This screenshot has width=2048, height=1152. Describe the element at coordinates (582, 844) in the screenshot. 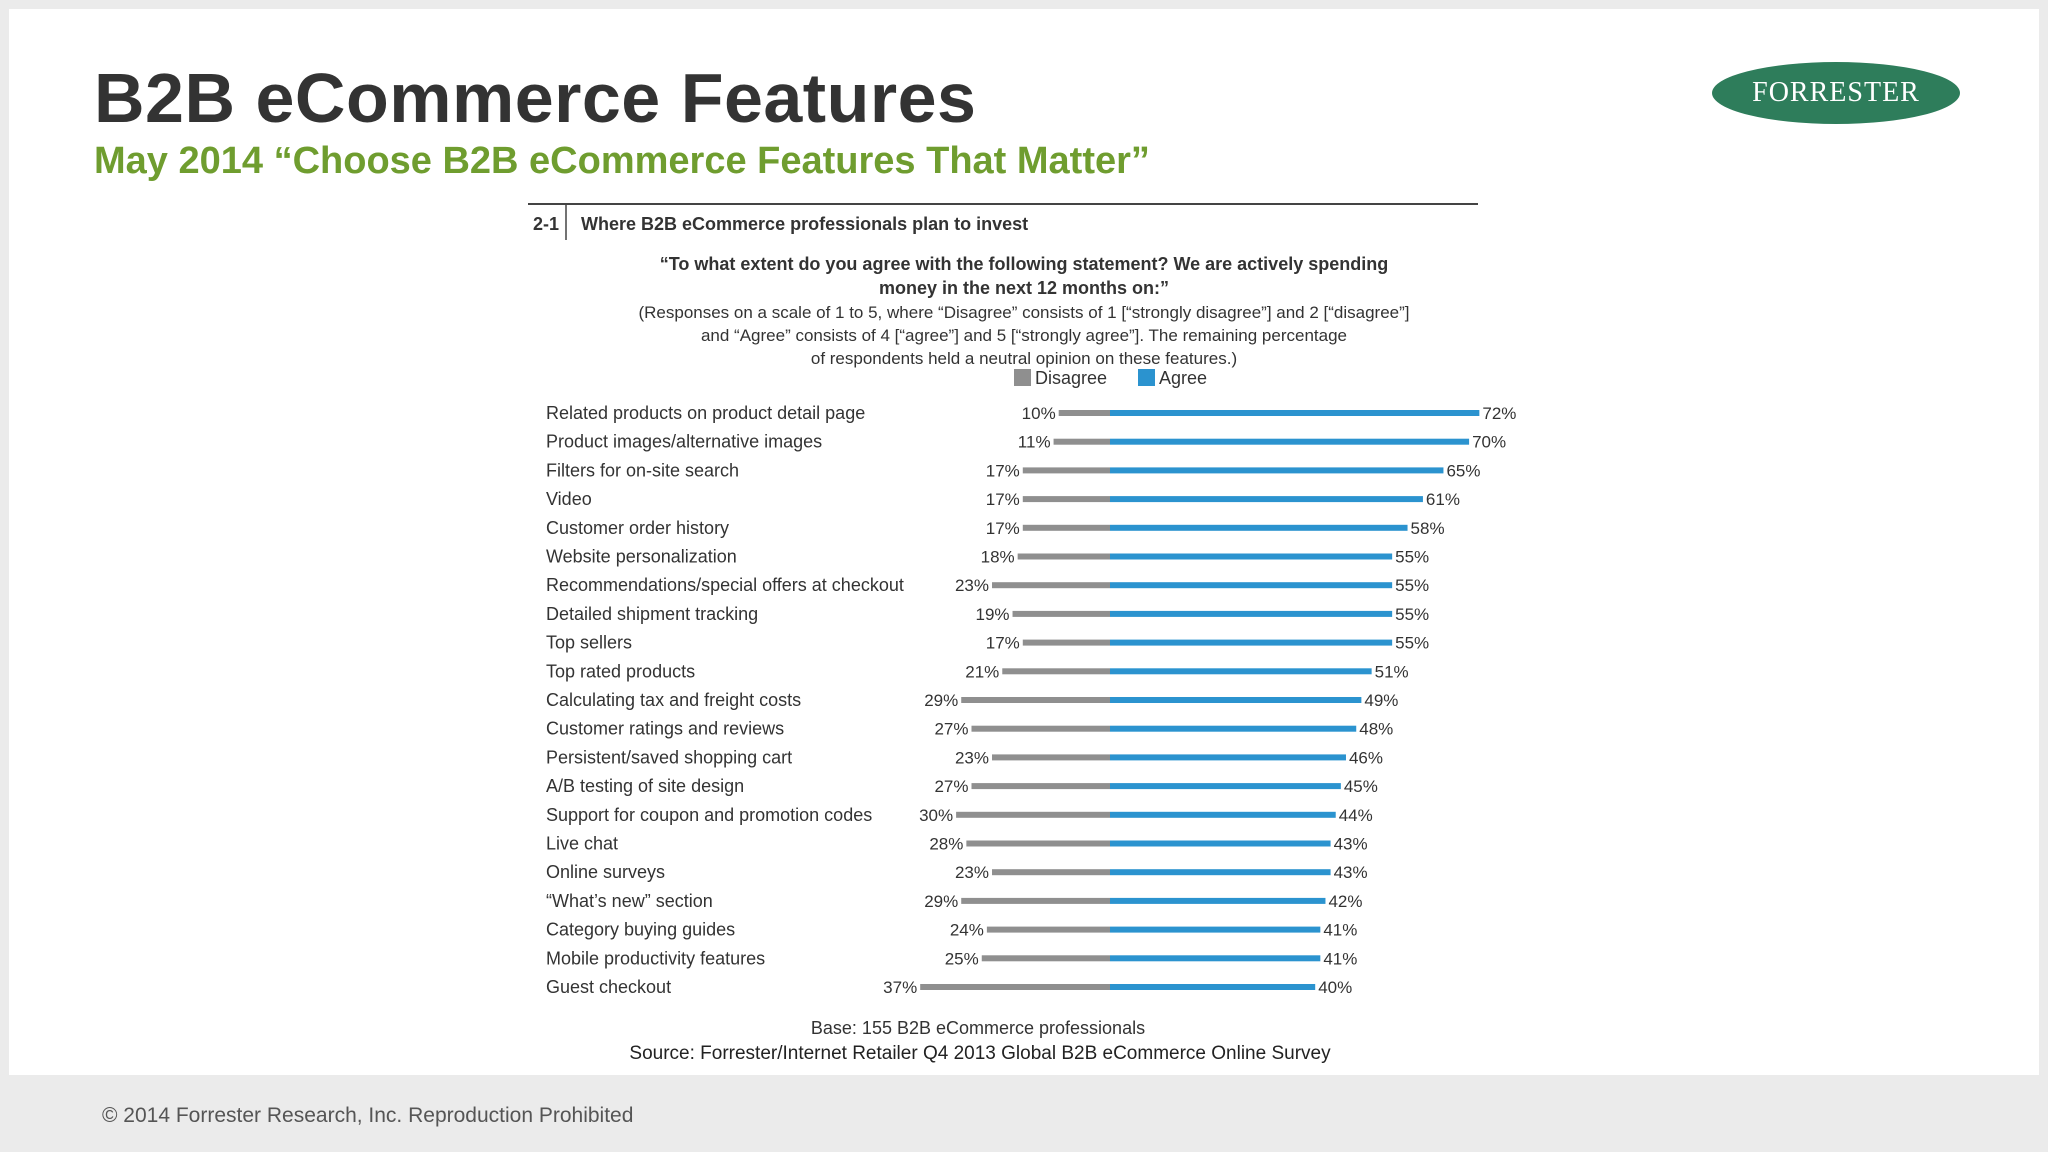

I see `category-label: Live chat` at that location.